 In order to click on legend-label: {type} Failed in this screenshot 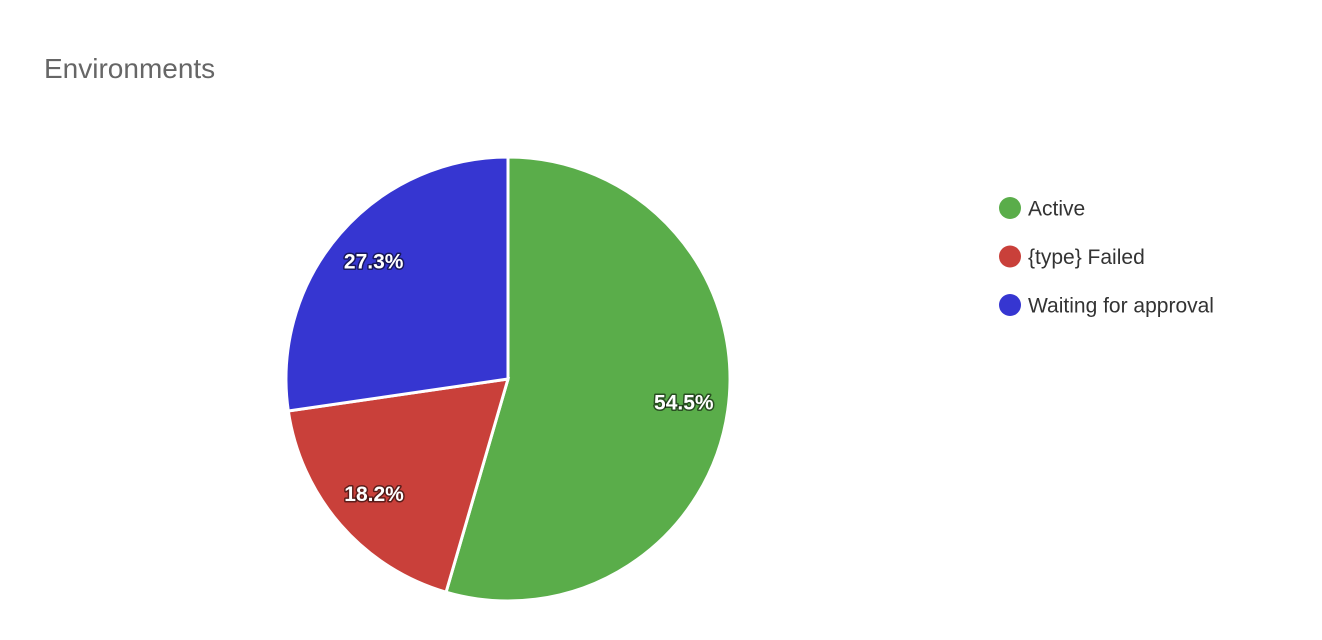, I will do `click(1086, 257)`.